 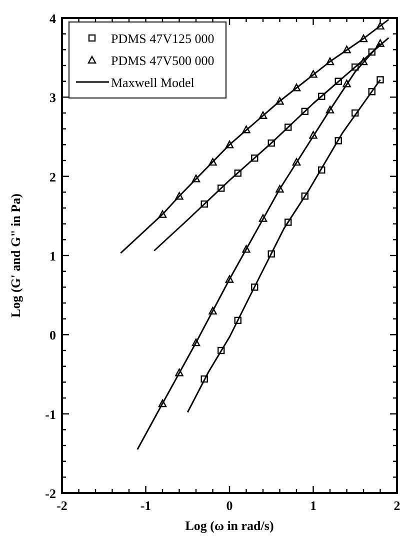 I want to click on y-tick-label: -1, so click(x=50, y=414).